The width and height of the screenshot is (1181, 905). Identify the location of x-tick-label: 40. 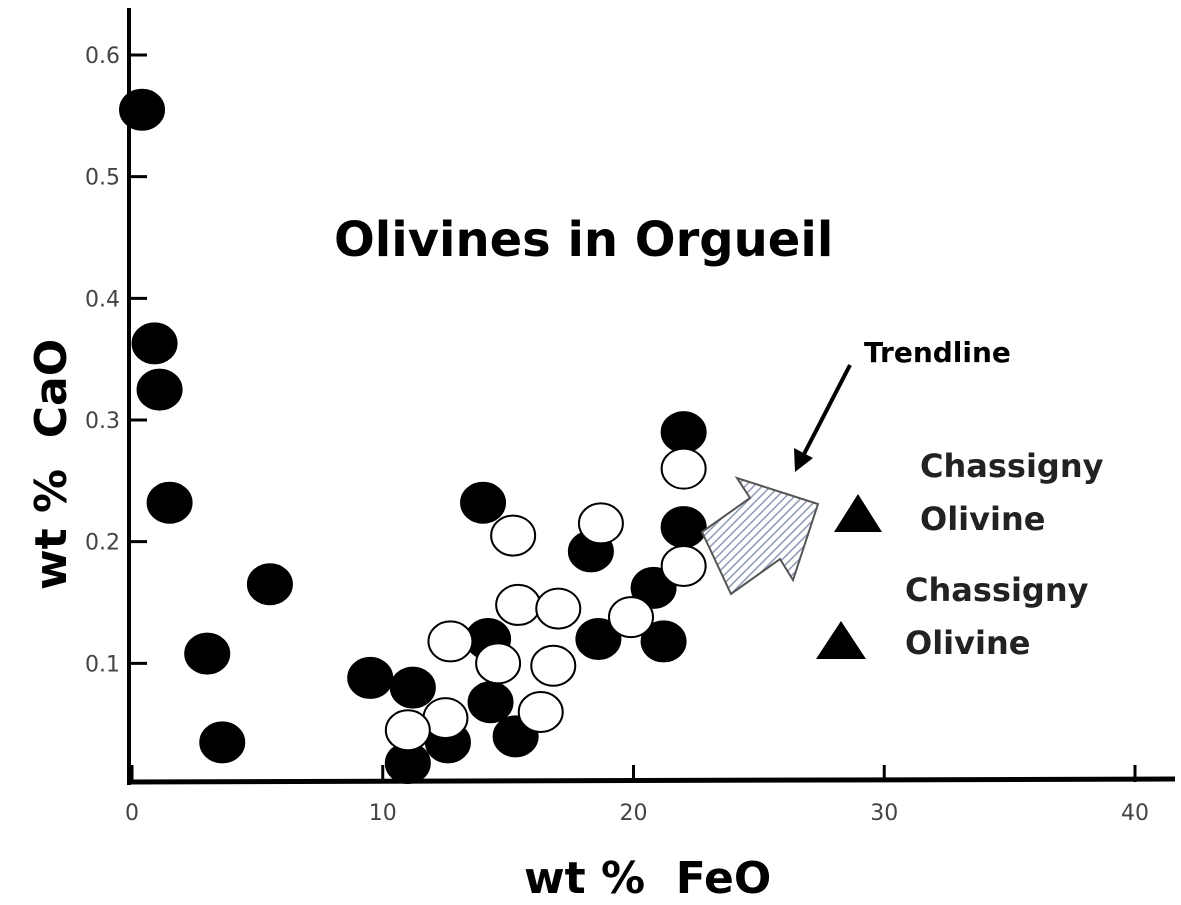
(1135, 813).